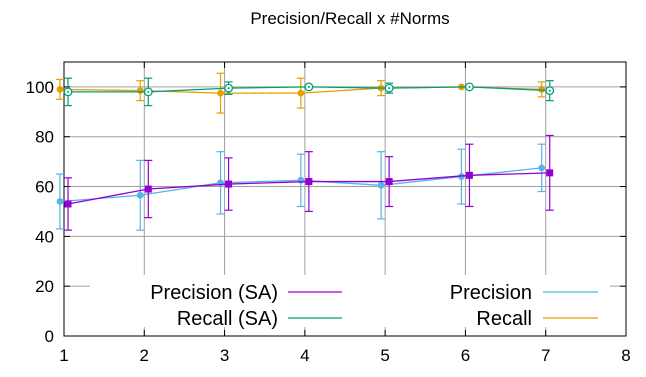 The width and height of the screenshot is (646, 377). Describe the element at coordinates (504, 319) in the screenshot. I see `legend-label: Recall` at that location.